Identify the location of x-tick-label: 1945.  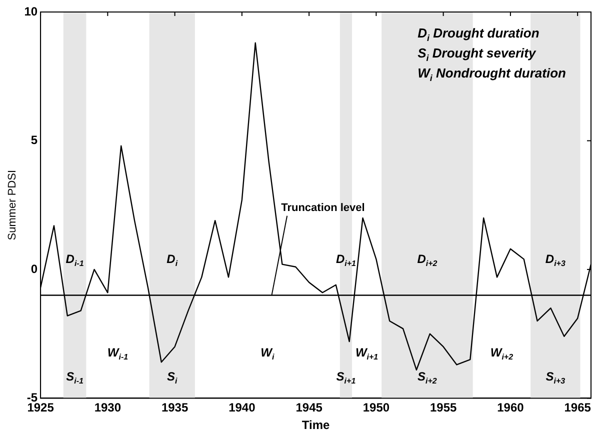
(309, 407).